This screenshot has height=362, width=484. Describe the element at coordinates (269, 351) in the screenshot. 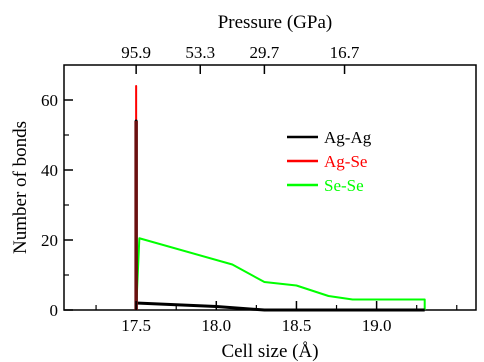

I see `x-axis-label: Cell size (Å)` at that location.